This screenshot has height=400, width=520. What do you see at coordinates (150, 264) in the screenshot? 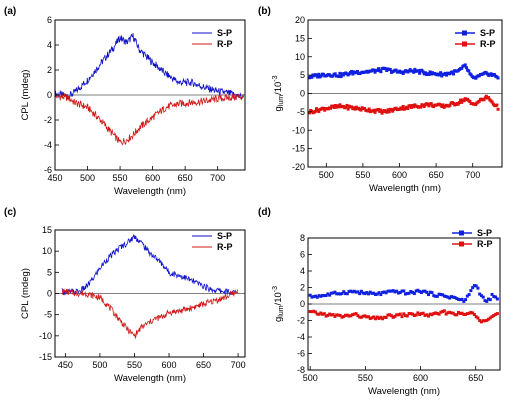
I see `series-line-s-p` at bounding box center [150, 264].